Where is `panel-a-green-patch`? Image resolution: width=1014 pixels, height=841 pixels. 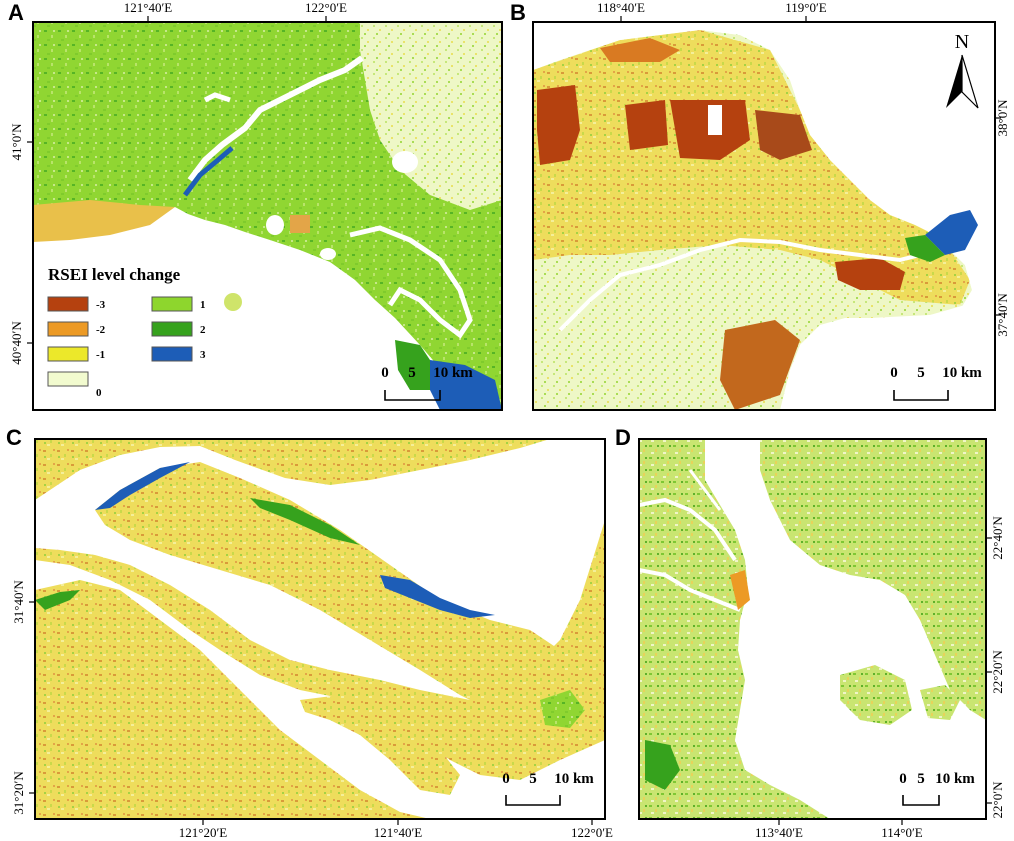
panel-a-green-patch is located at coordinates (412, 365).